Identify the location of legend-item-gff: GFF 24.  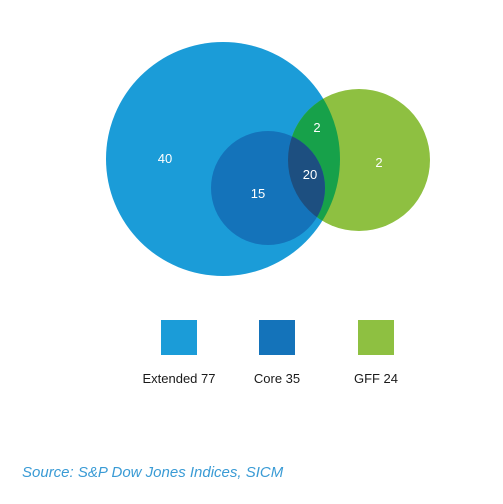
(376, 353).